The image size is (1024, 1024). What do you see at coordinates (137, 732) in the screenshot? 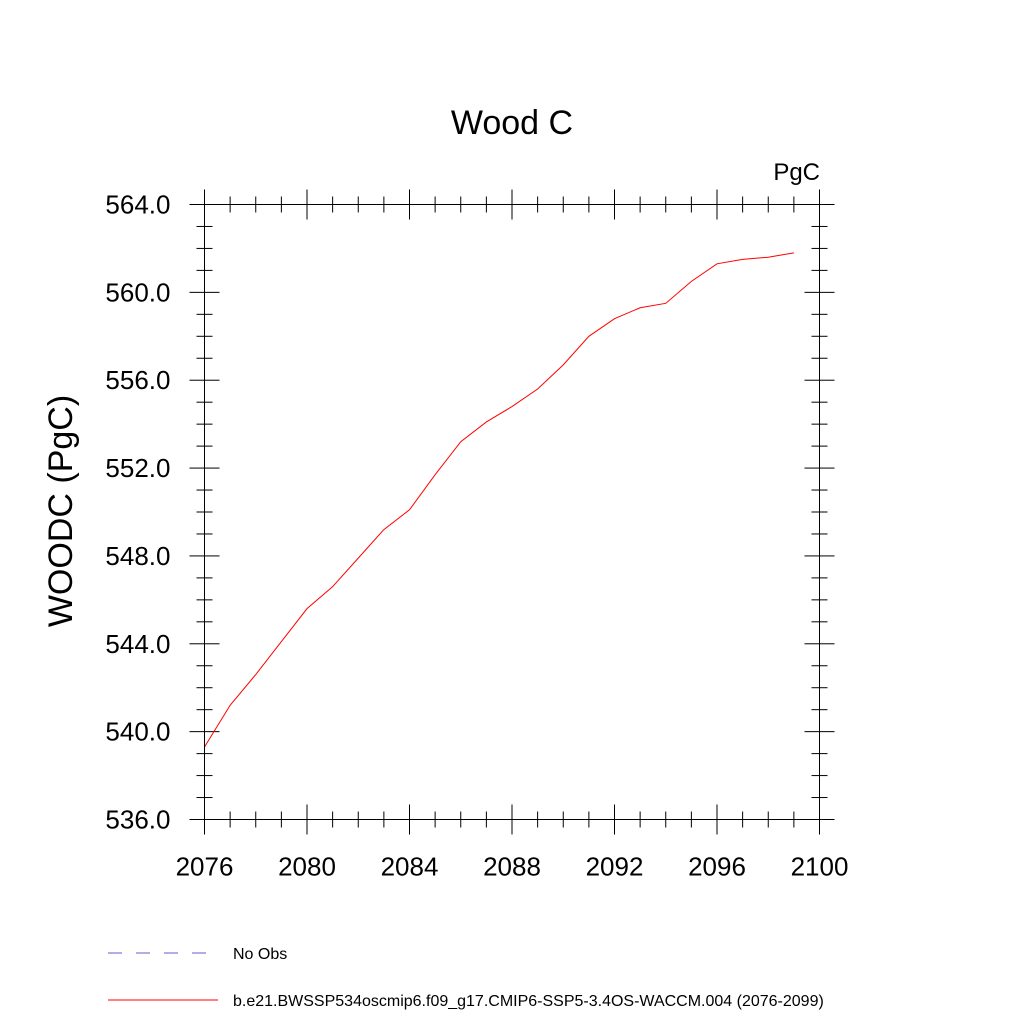
I see `y-tick-label: 540.0` at bounding box center [137, 732].